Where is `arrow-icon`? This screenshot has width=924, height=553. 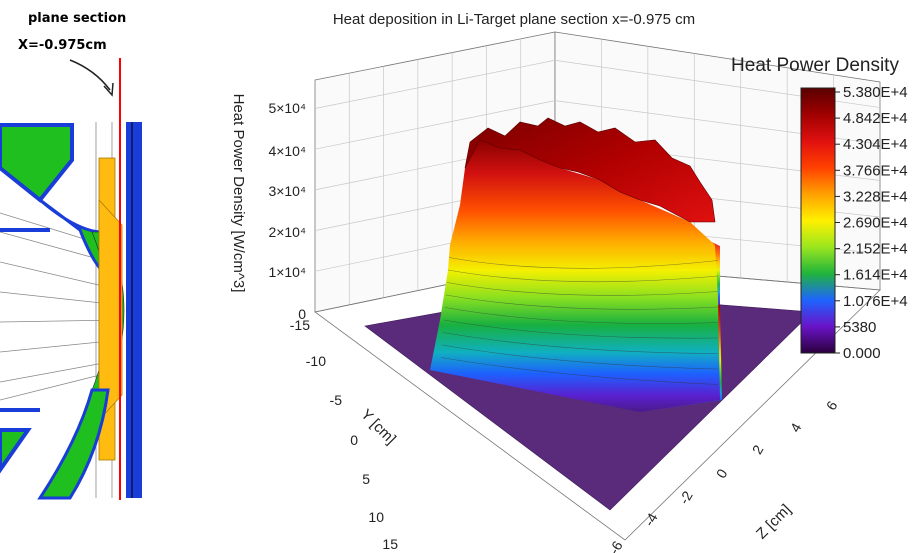
arrow-icon is located at coordinates (90, 75).